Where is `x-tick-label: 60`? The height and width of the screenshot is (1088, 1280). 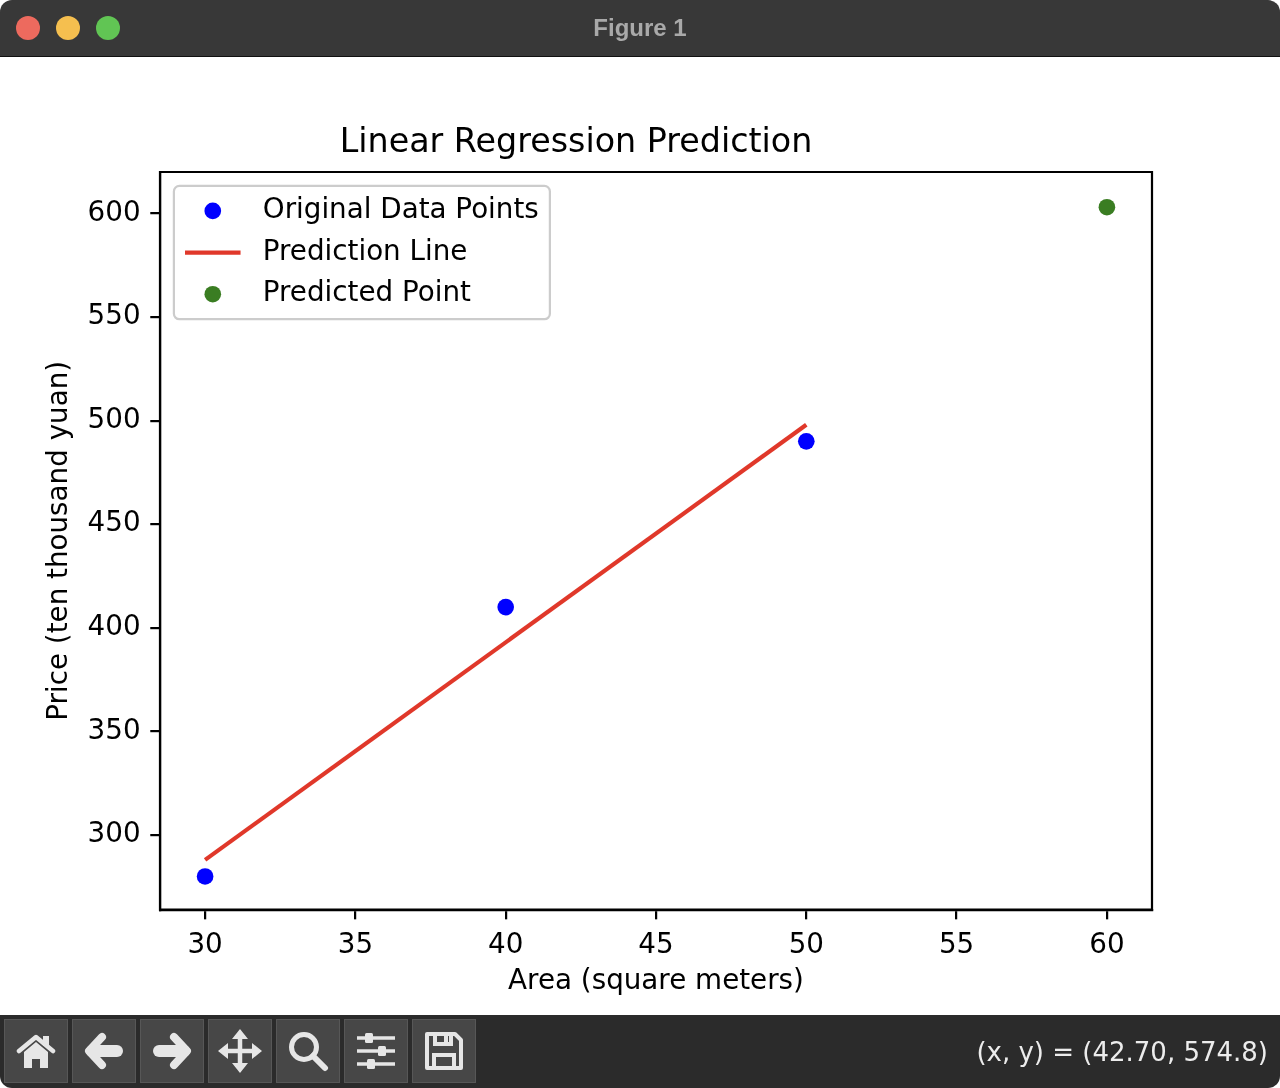 x-tick-label: 60 is located at coordinates (1107, 943).